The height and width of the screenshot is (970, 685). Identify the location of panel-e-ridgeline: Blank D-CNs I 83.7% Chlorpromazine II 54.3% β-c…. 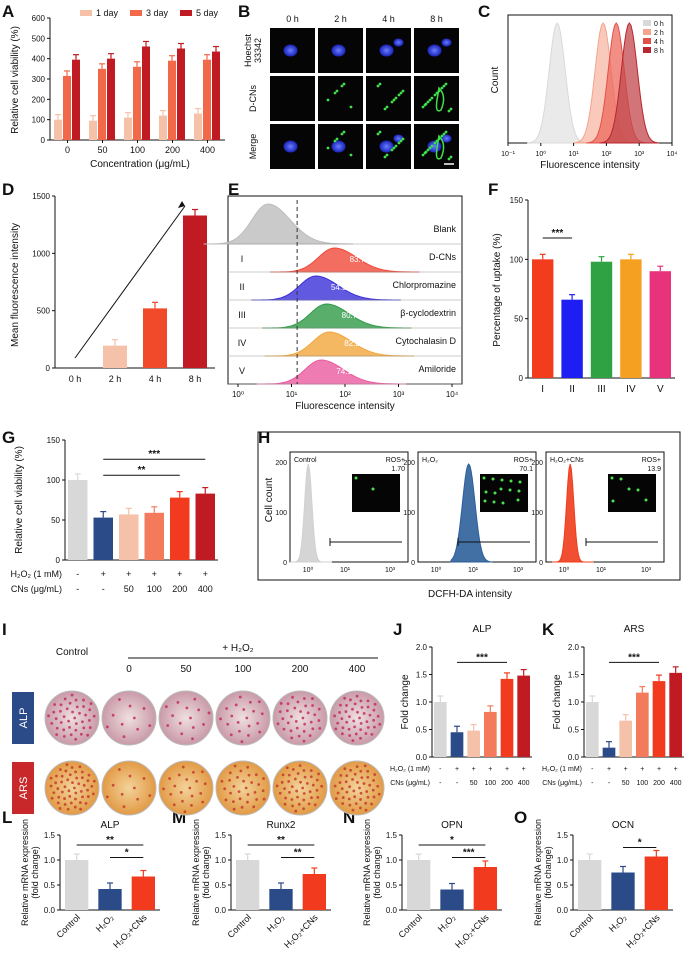
(333, 303).